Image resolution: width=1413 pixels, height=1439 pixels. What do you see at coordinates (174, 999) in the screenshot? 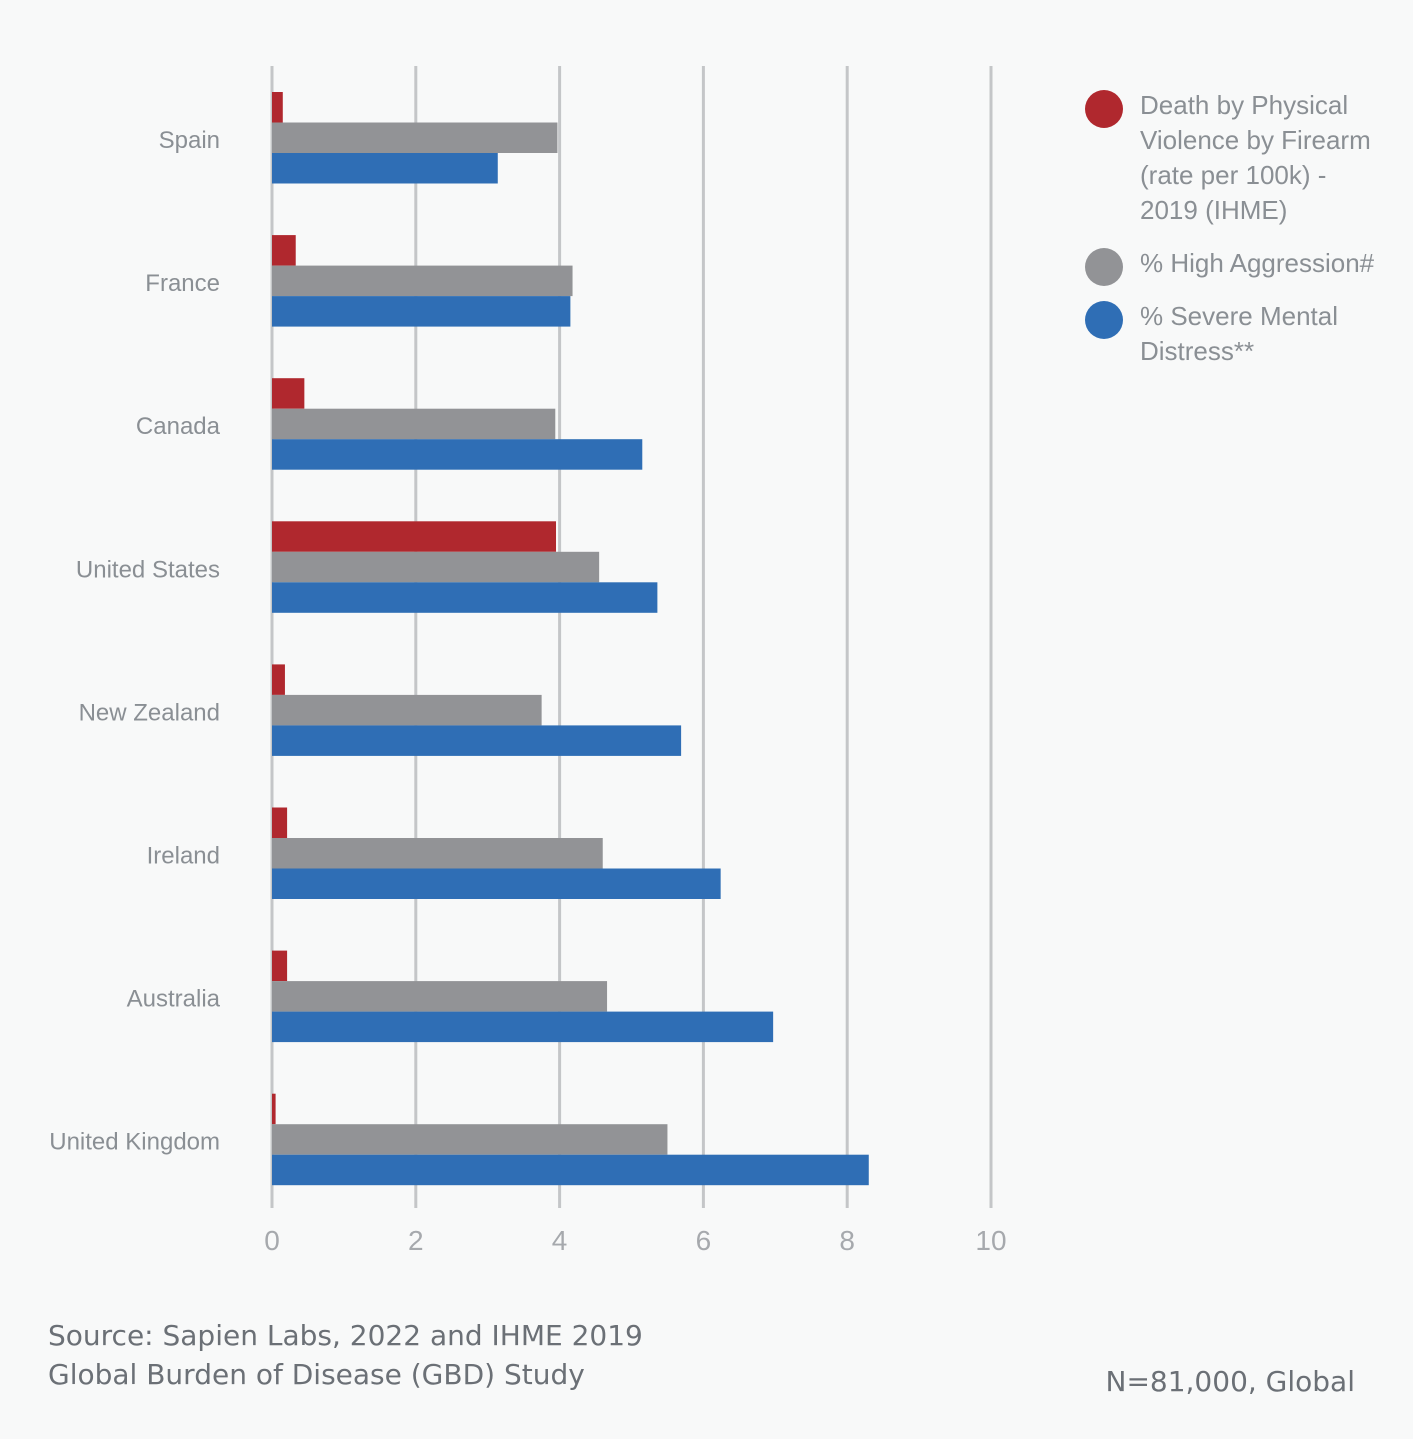
I see `category-label: Australia` at bounding box center [174, 999].